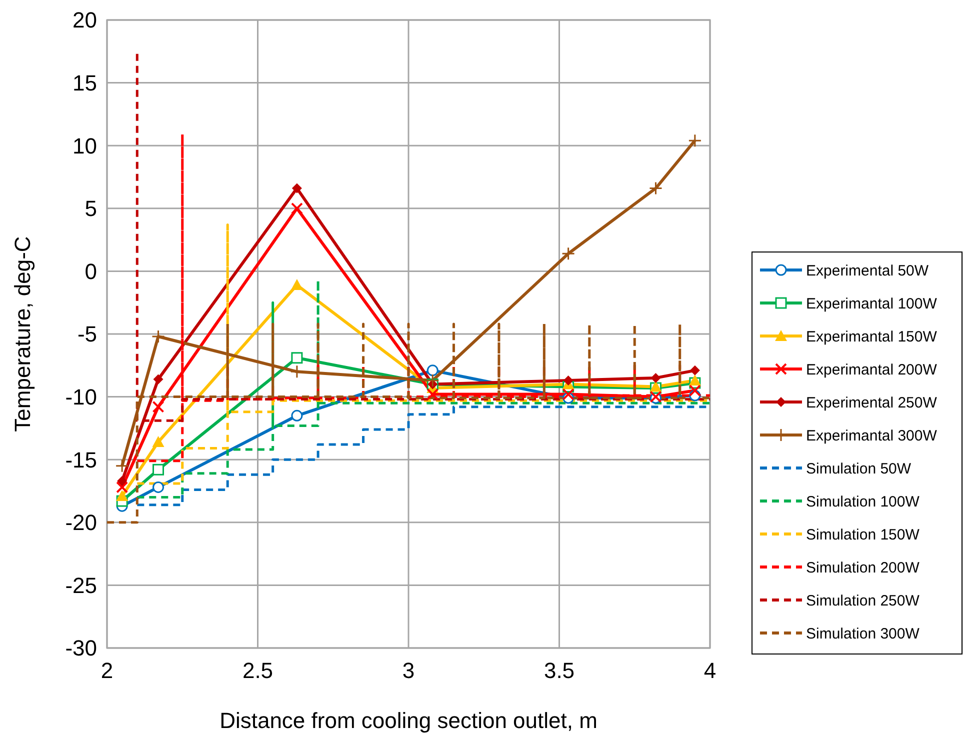 The width and height of the screenshot is (963, 740). I want to click on legend-label: Simulation 300W, so click(863, 633).